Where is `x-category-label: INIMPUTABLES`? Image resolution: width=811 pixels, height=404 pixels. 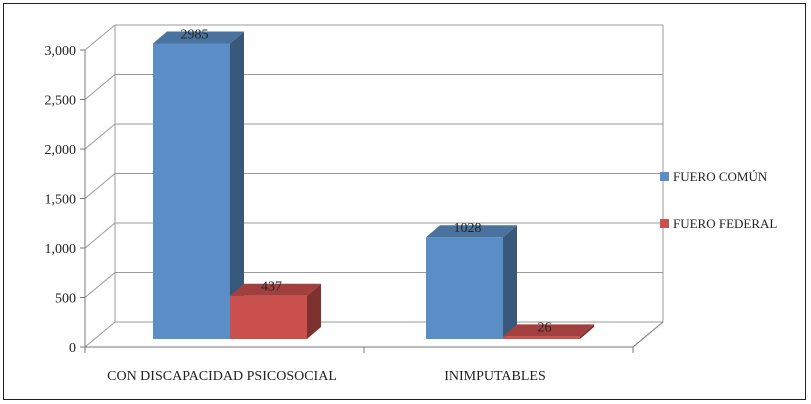
x-category-label: INIMPUTABLES is located at coordinates (495, 376).